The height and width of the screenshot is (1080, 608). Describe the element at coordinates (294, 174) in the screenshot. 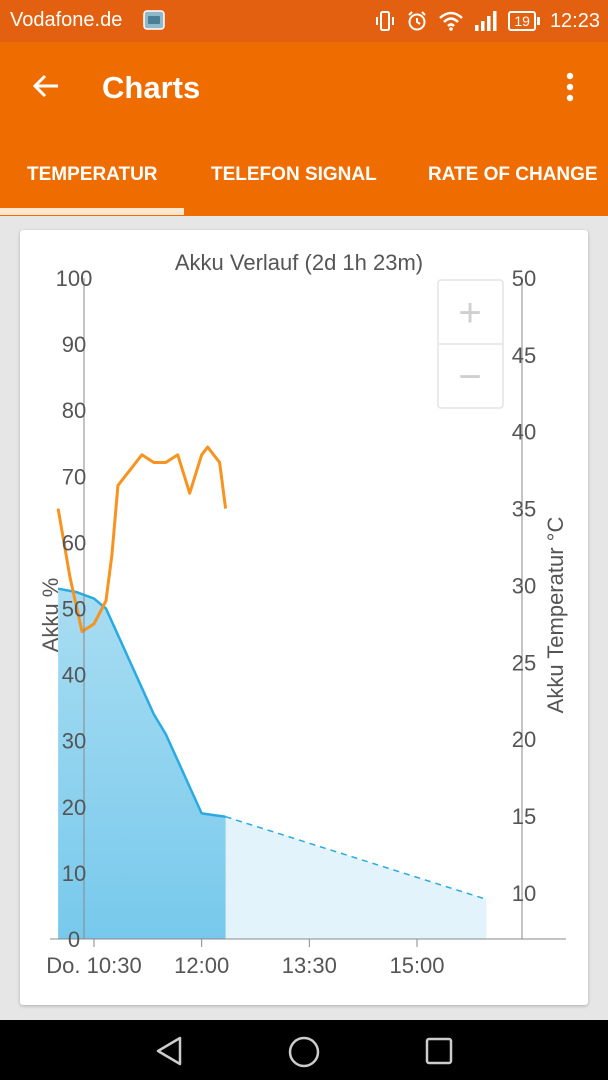

I see `tab-telefon-signal: TELEFON SIGNAL` at that location.